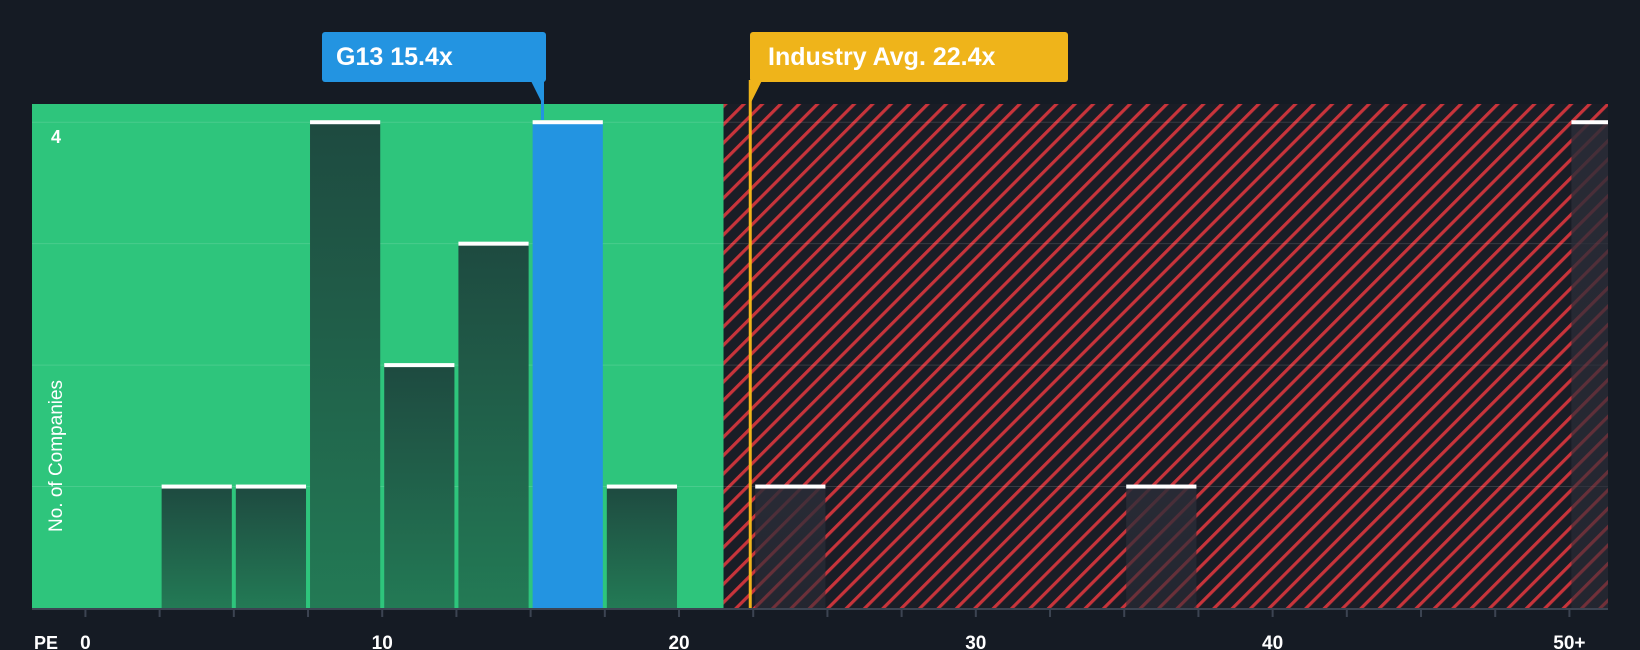  Describe the element at coordinates (756, 92) in the screenshot. I see `industry-marker-pointer` at that location.